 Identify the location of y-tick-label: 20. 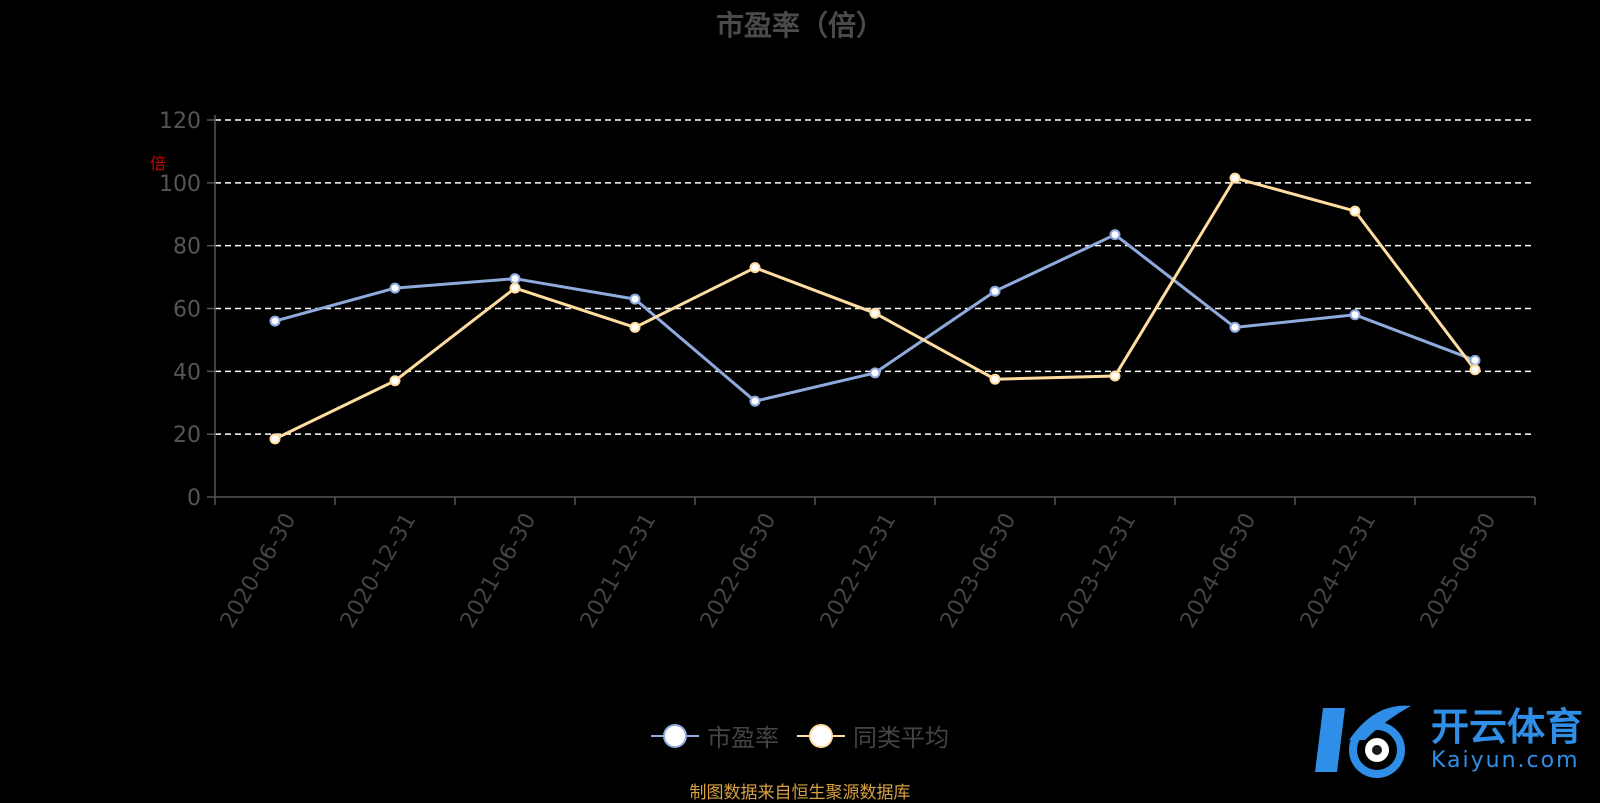
(187, 435).